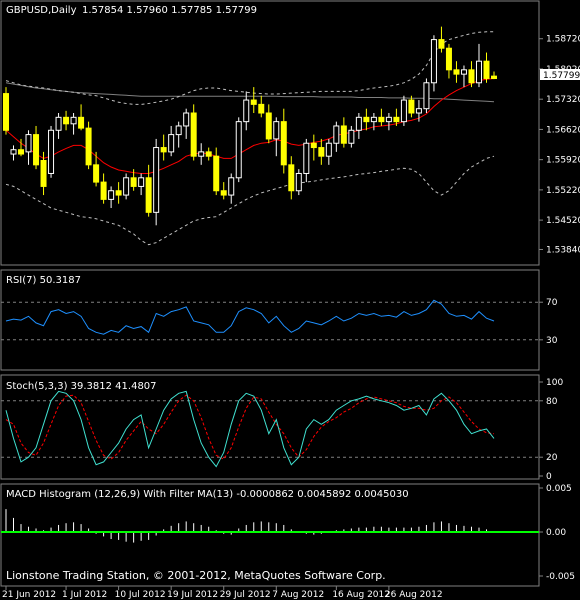 This screenshot has width=580, height=600. Describe the element at coordinates (563, 161) in the screenshot. I see `price-tick-label: 1.55920` at that location.